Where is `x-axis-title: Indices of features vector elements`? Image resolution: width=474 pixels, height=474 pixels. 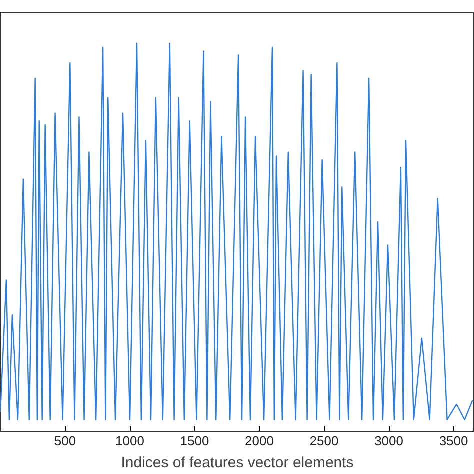 x-axis-title: Indices of features vector elements is located at coordinates (237, 463).